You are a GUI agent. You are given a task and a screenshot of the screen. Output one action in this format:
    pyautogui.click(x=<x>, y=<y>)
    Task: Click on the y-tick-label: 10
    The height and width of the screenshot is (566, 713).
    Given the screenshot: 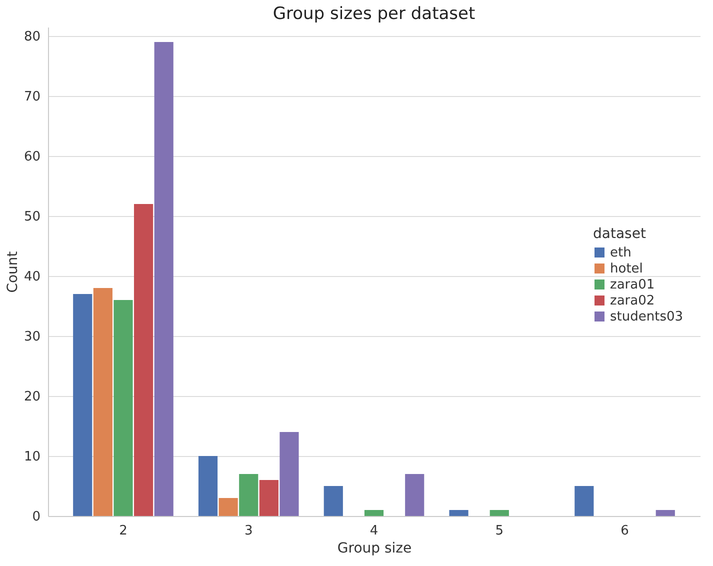 What is the action you would take?
    pyautogui.click(x=32, y=457)
    